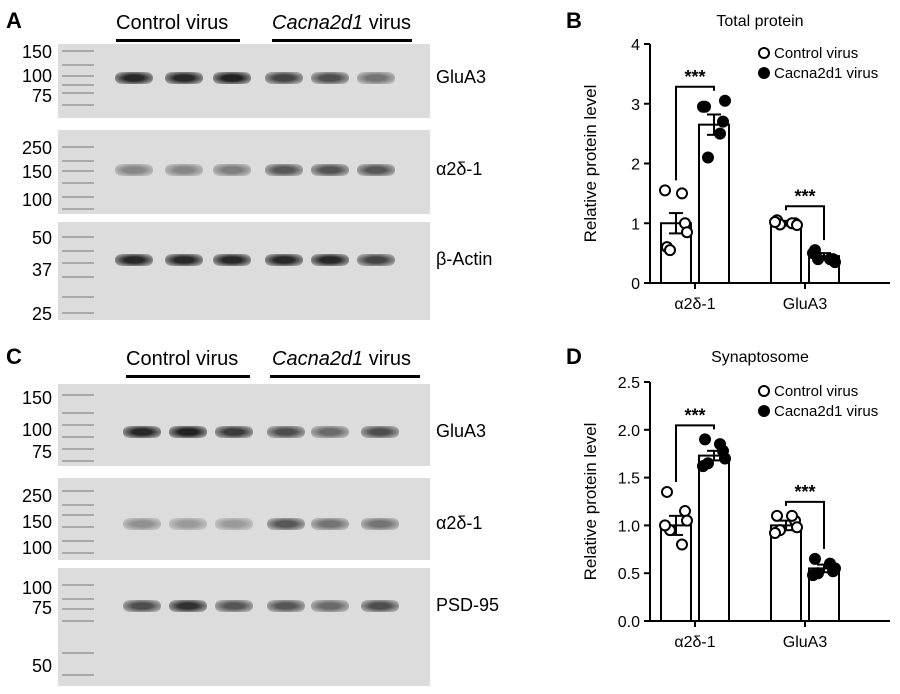 This screenshot has height=694, width=900. What do you see at coordinates (635, 224) in the screenshot?
I see `y-tick-label: 1` at bounding box center [635, 224].